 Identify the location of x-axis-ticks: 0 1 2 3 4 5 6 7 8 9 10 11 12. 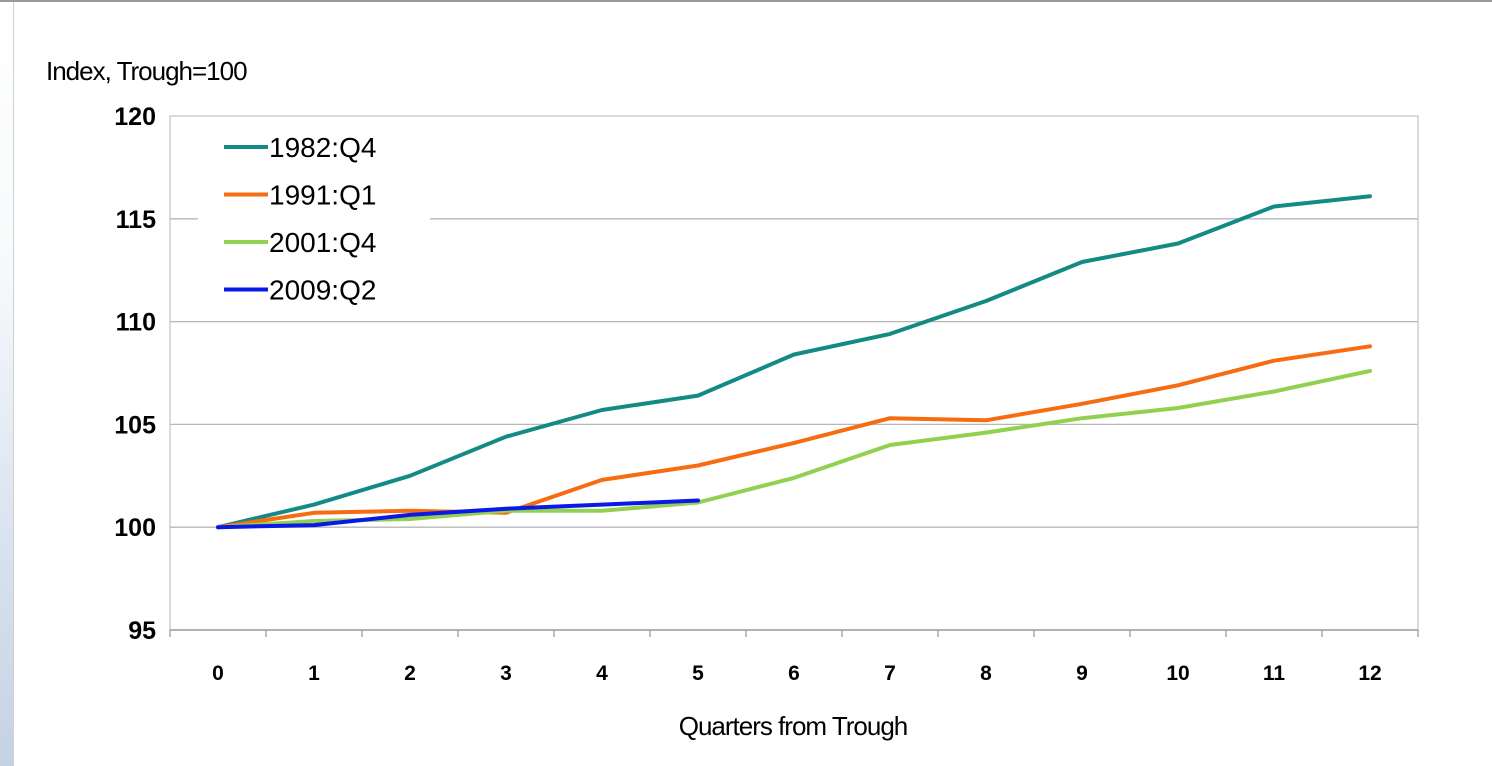
(797, 673).